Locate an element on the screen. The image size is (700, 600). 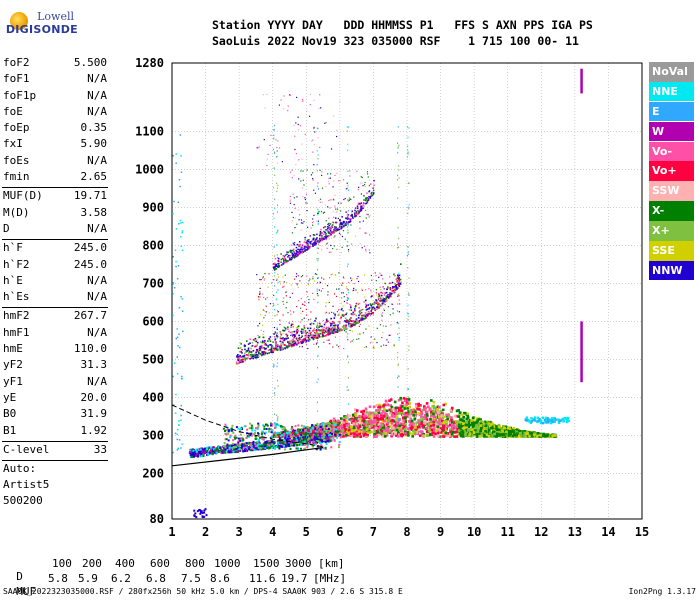
legend-item-e: E is located at coordinates (671, 111).